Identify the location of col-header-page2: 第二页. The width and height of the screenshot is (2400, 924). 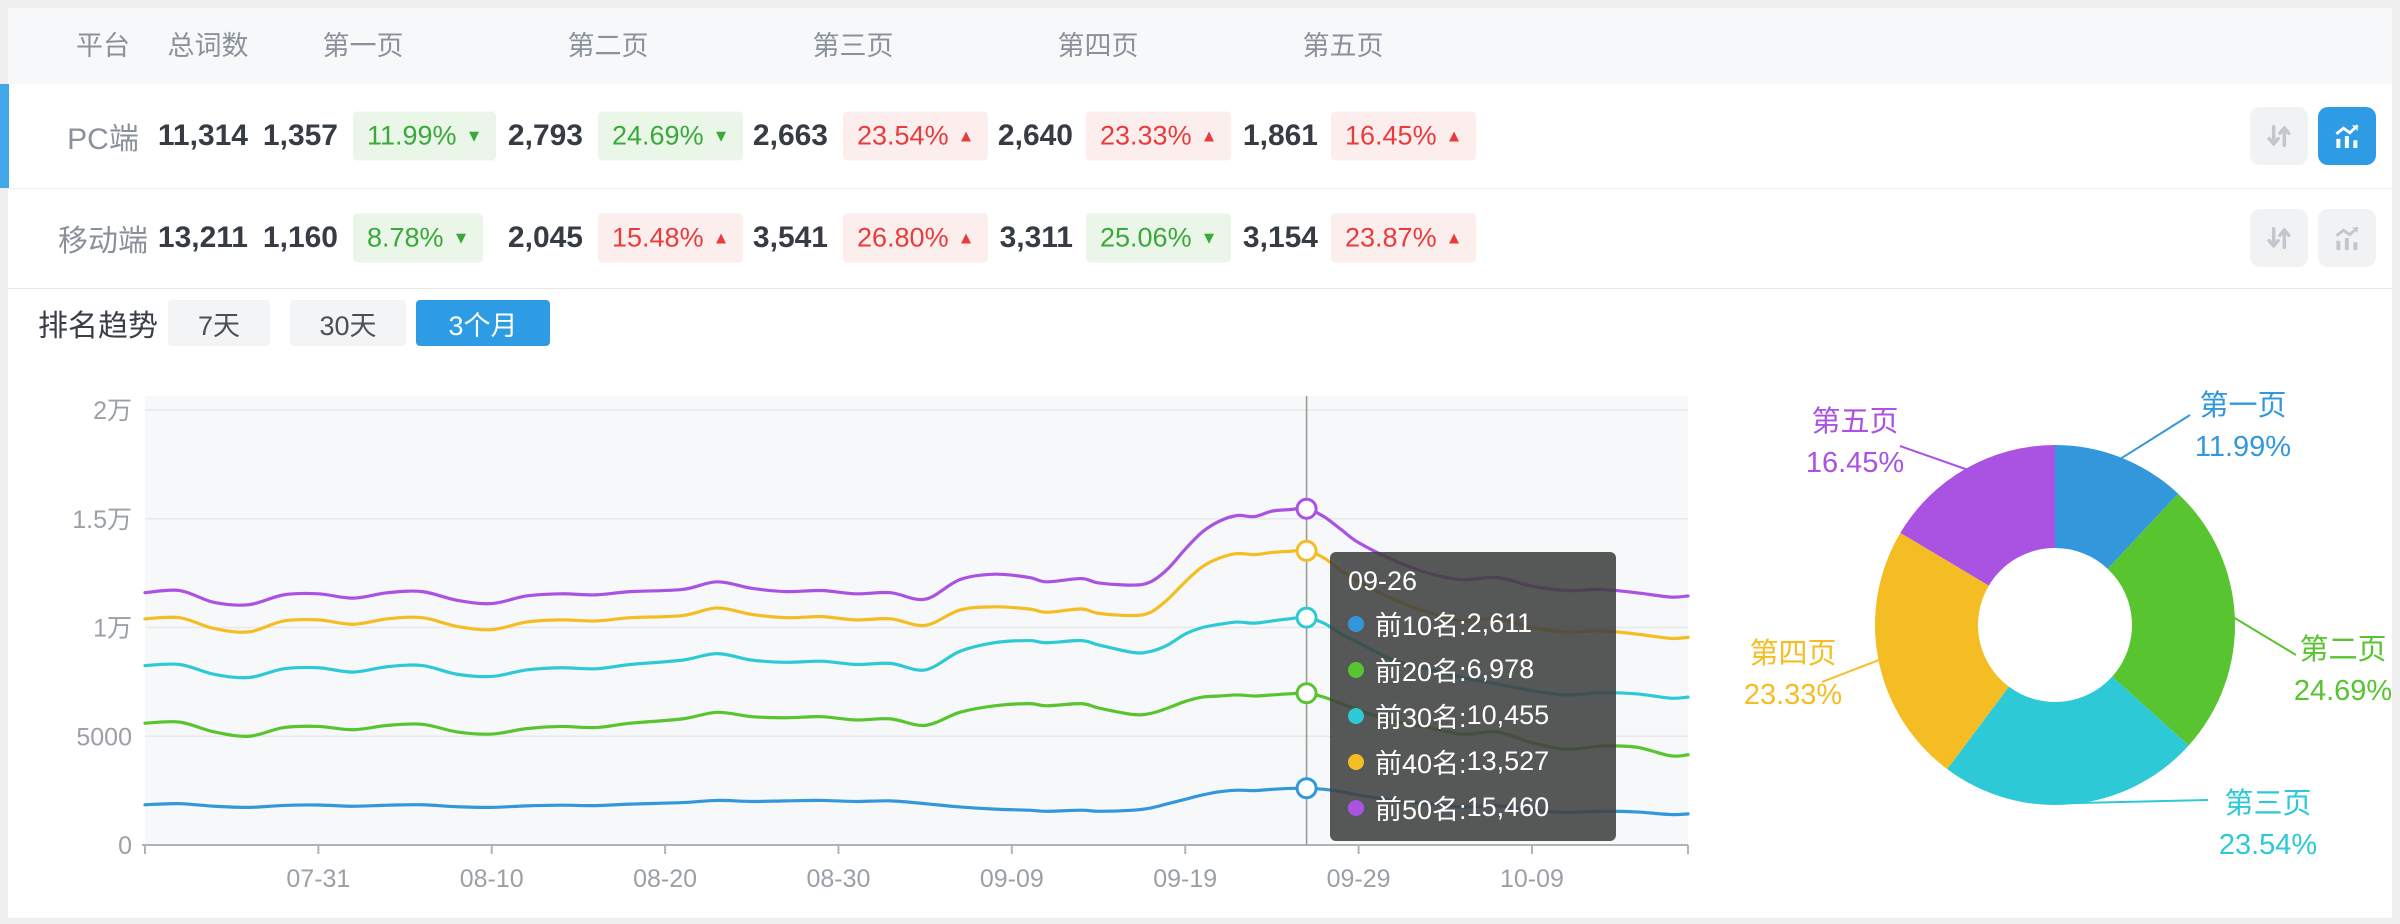
(608, 46).